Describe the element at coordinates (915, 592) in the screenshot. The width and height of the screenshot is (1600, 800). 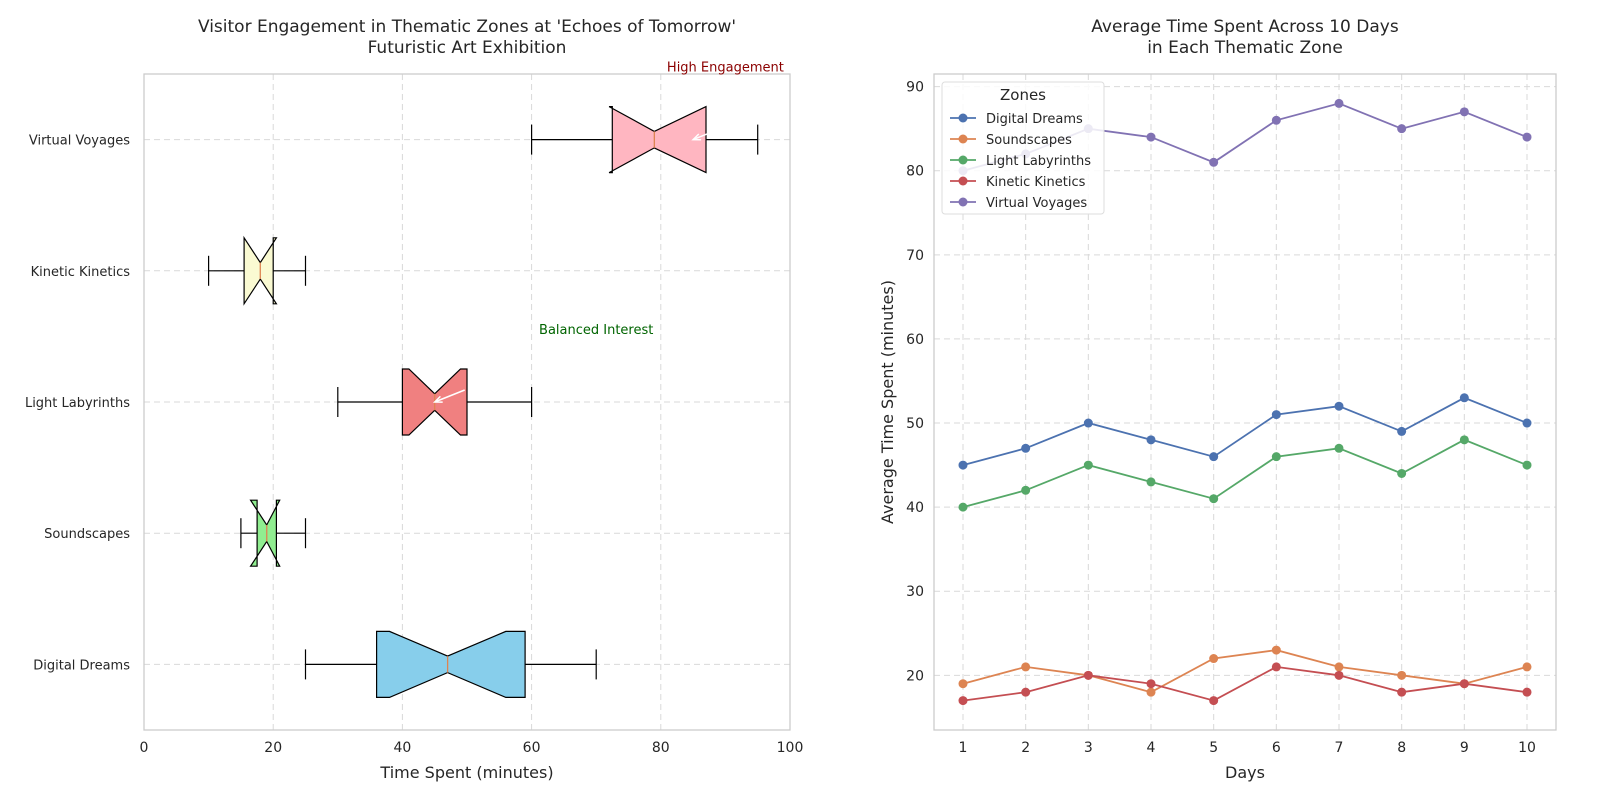
I see `y-tick-label: 30` at that location.